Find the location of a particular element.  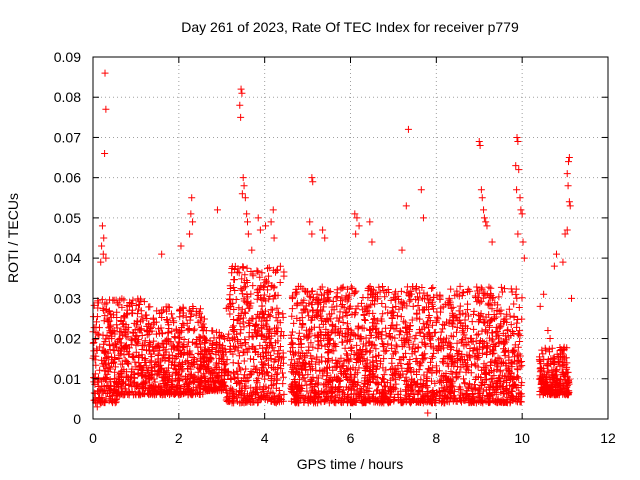

y-tick-label: 0.05 is located at coordinates (67, 218).